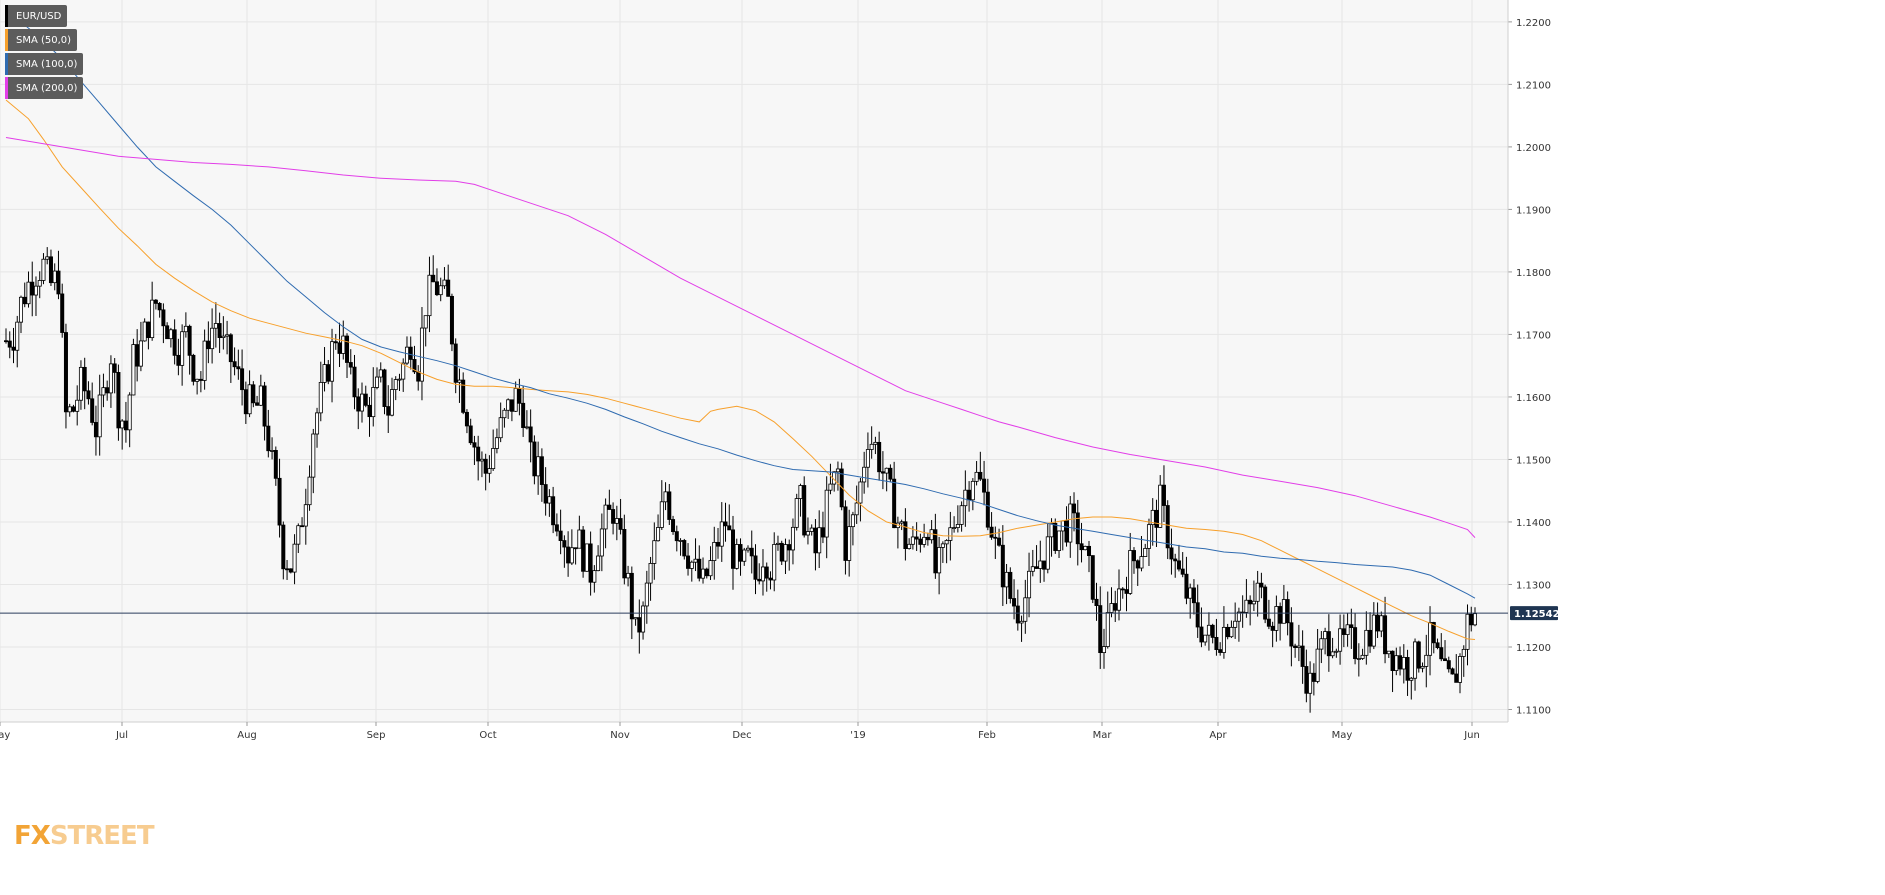  What do you see at coordinates (41, 40) in the screenshot?
I see `legend-item-sma50: SMA (50,0)` at bounding box center [41, 40].